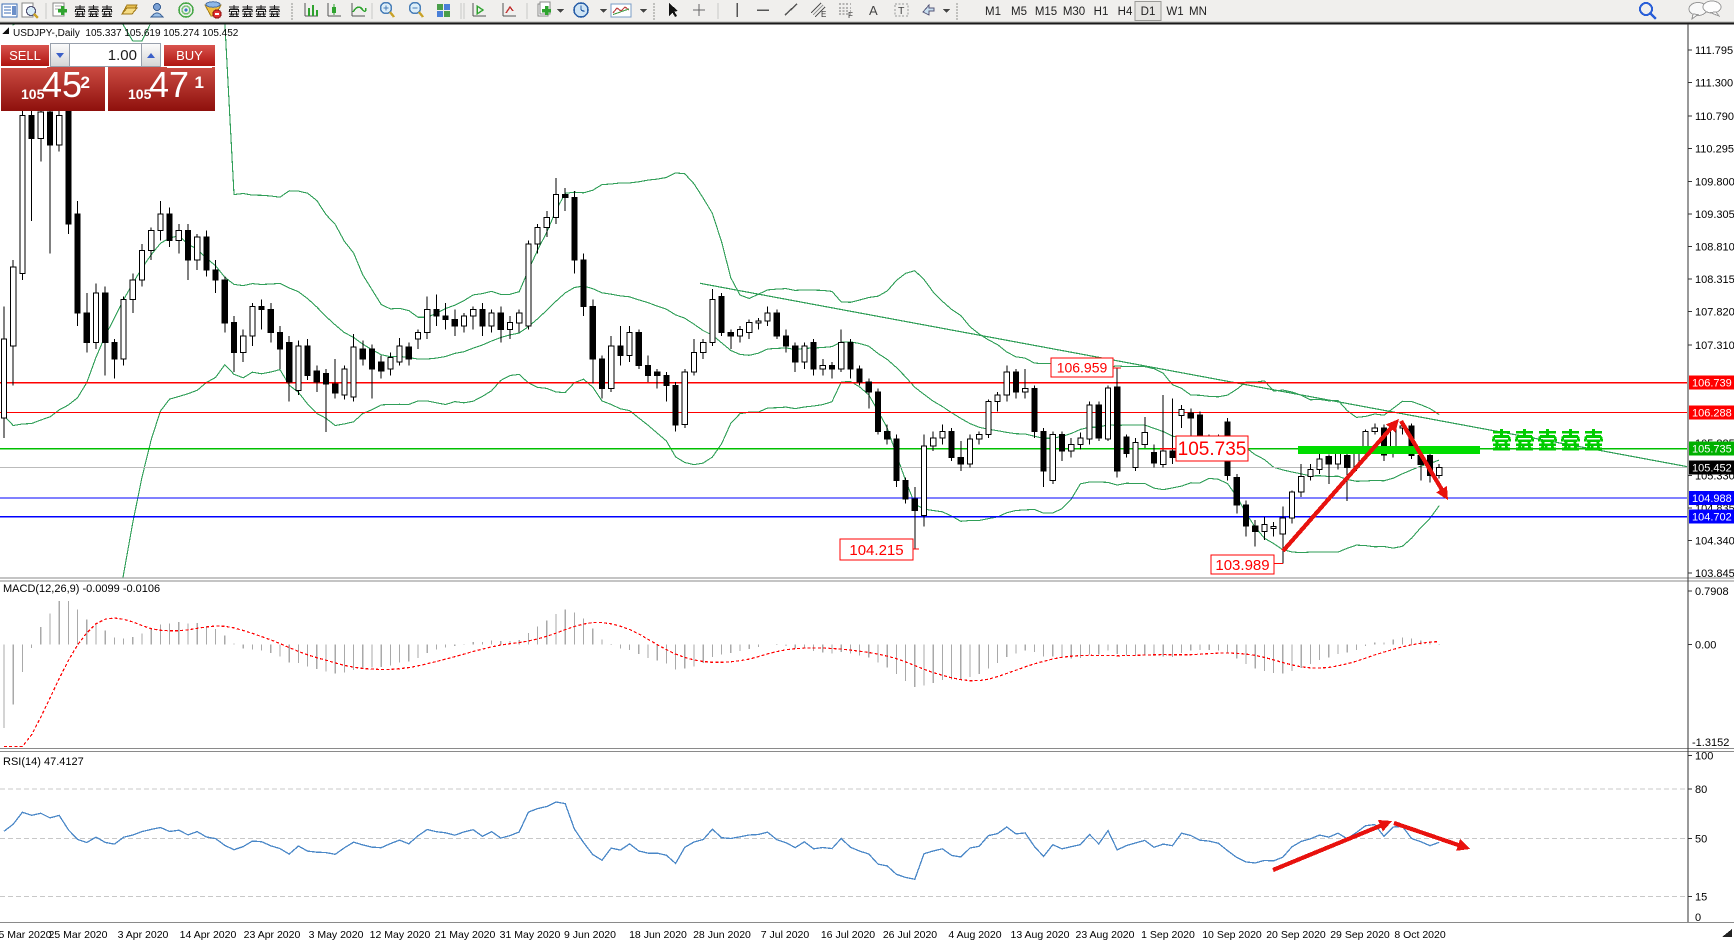 Image resolution: width=1734 pixels, height=941 pixels. Describe the element at coordinates (658, 935) in the screenshot. I see `svg-text: 18 Jun 2020` at that location.